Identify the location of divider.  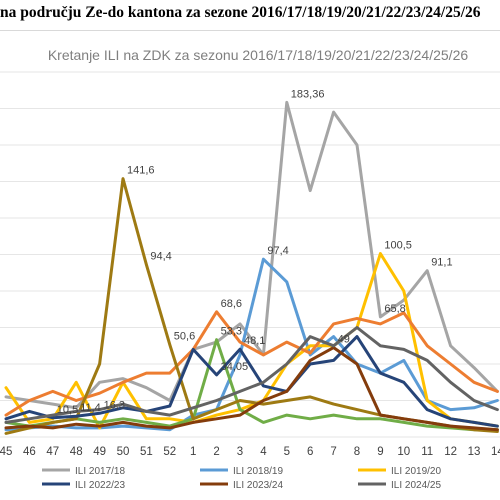
(250, 30).